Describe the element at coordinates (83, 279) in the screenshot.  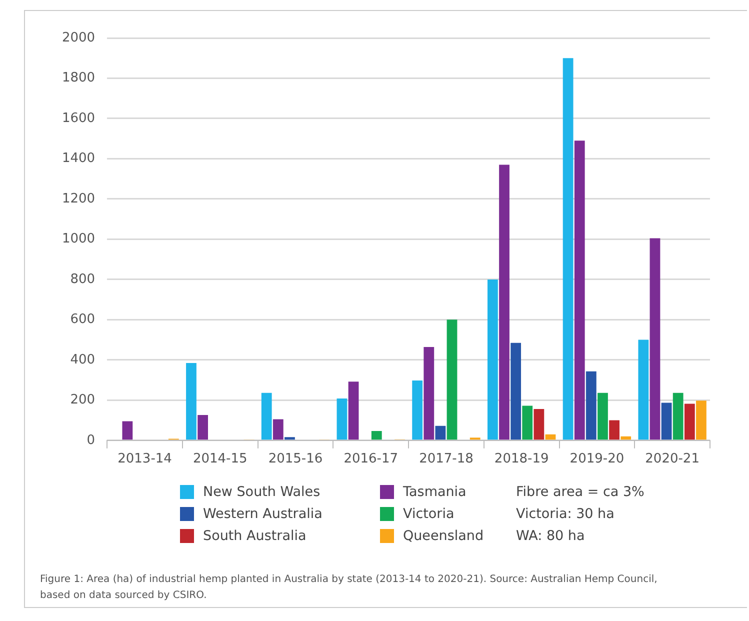
I see `y-tick-label: 800` at that location.